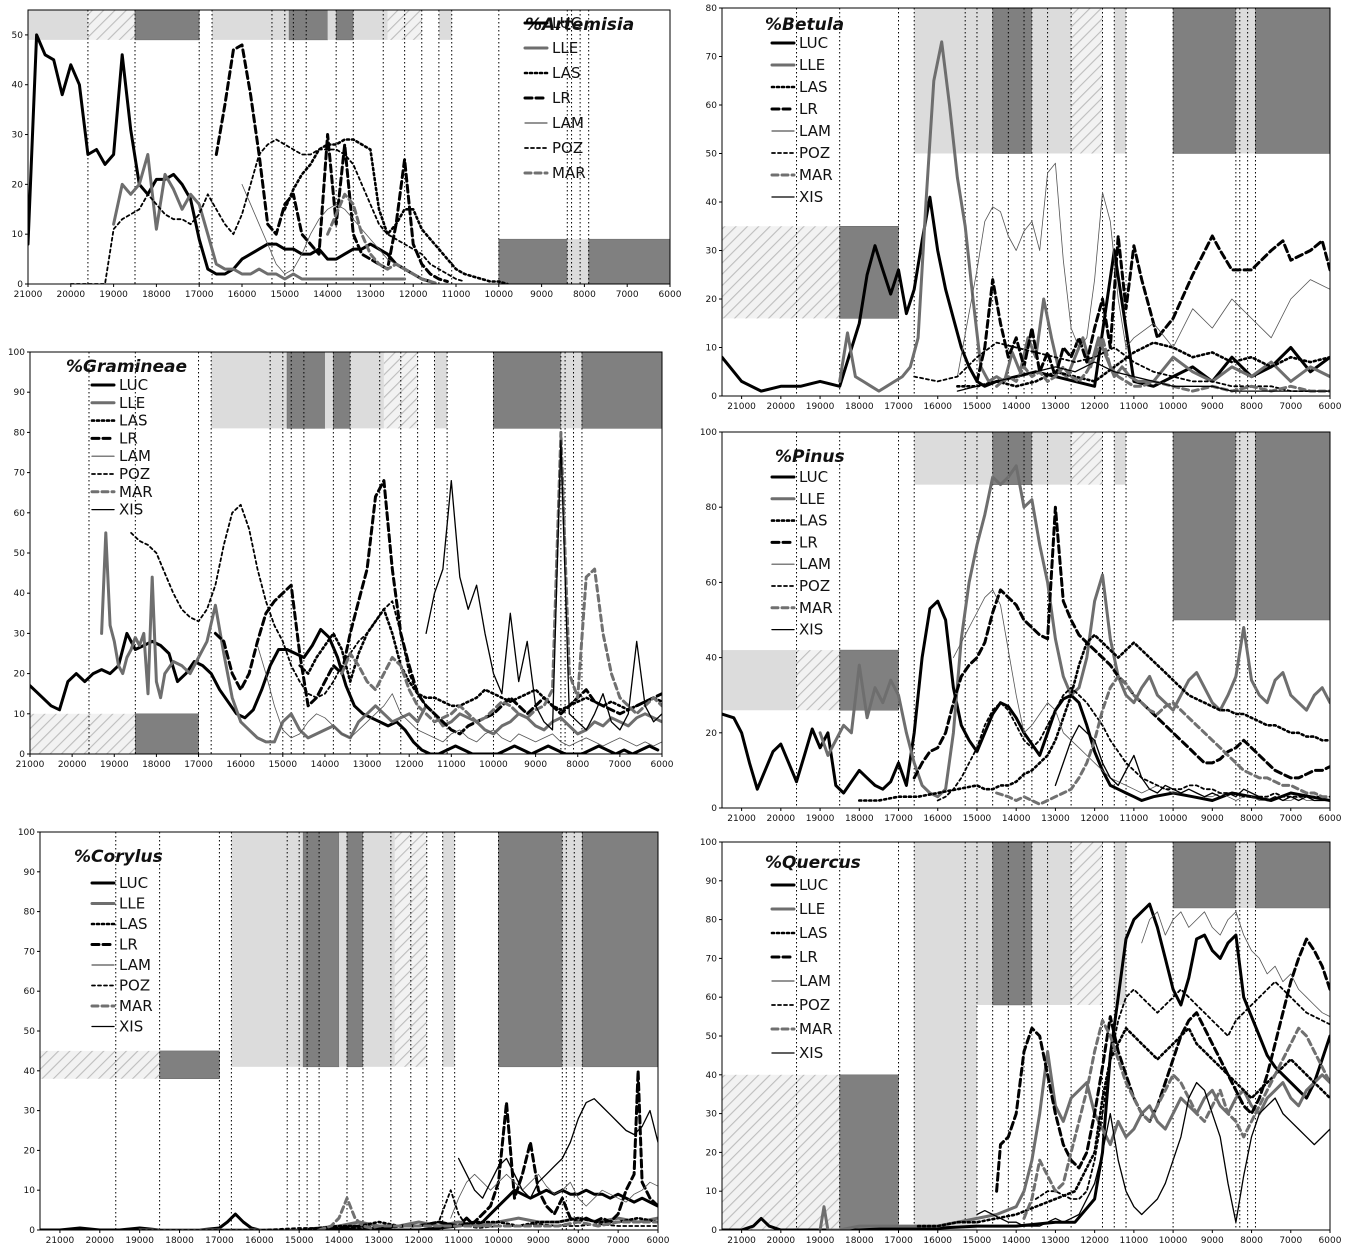 This screenshot has height=1252, width=1352. I want to click on y-tick-label: 50, so click(20, 554).